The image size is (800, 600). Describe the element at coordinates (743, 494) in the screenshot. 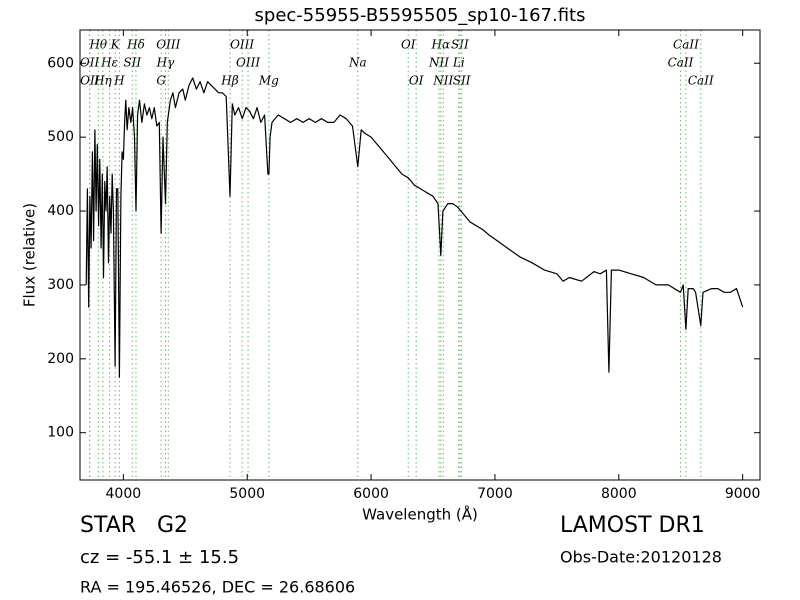

I see `x-tick-label: 9000` at that location.